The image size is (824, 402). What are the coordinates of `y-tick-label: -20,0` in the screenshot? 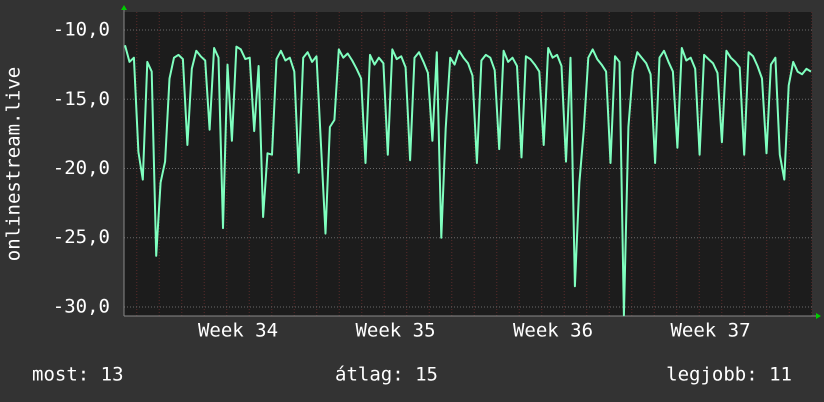 It's located at (81, 168).